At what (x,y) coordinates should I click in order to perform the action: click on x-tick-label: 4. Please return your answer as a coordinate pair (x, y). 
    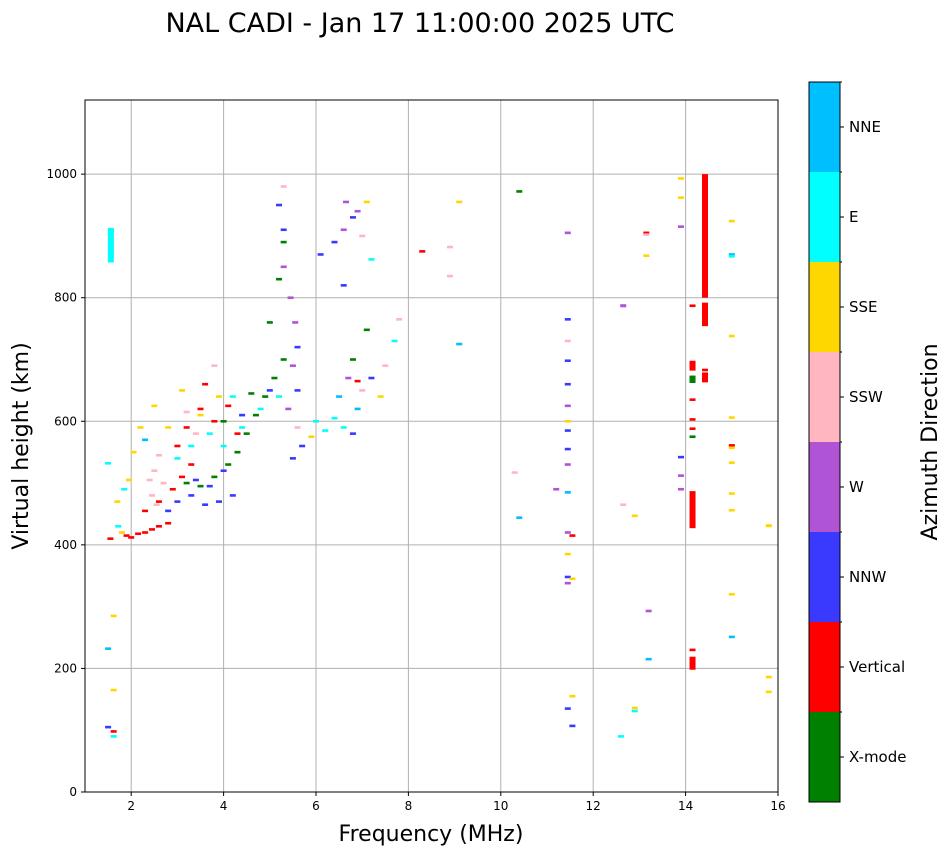
    Looking at the image, I should click on (224, 806).